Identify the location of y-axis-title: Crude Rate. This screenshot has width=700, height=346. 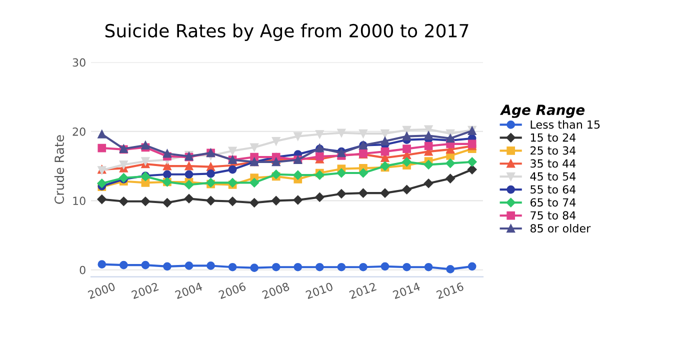
(59, 169).